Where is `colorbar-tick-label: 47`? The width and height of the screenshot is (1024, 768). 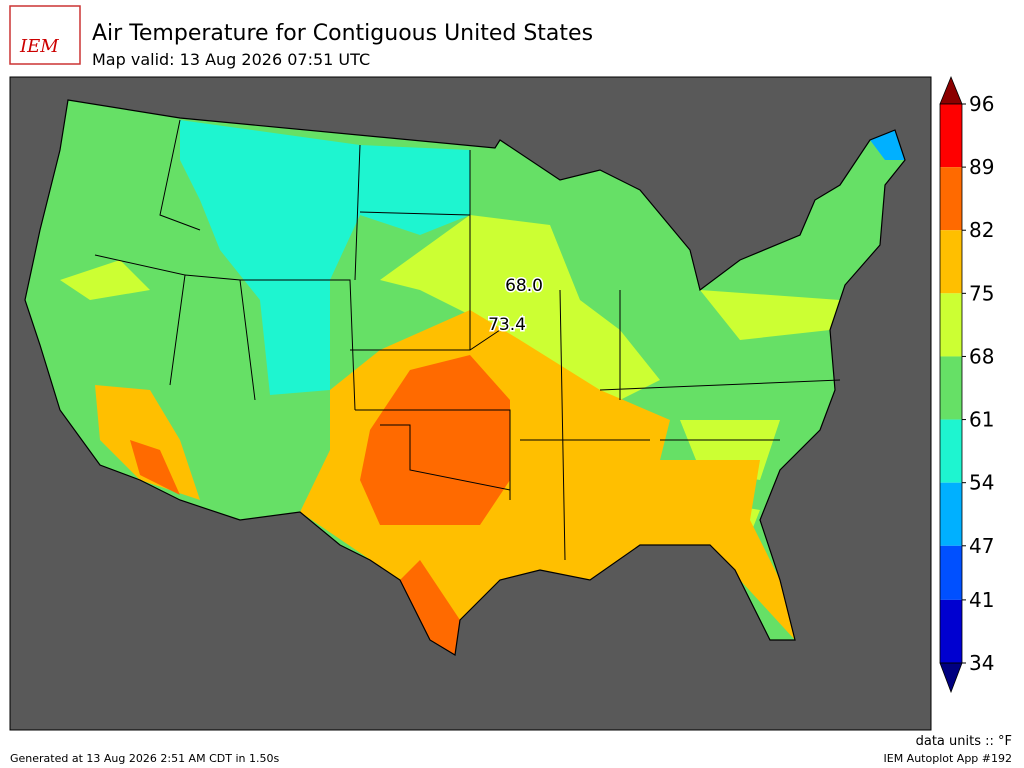 colorbar-tick-label: 47 is located at coordinates (981, 546).